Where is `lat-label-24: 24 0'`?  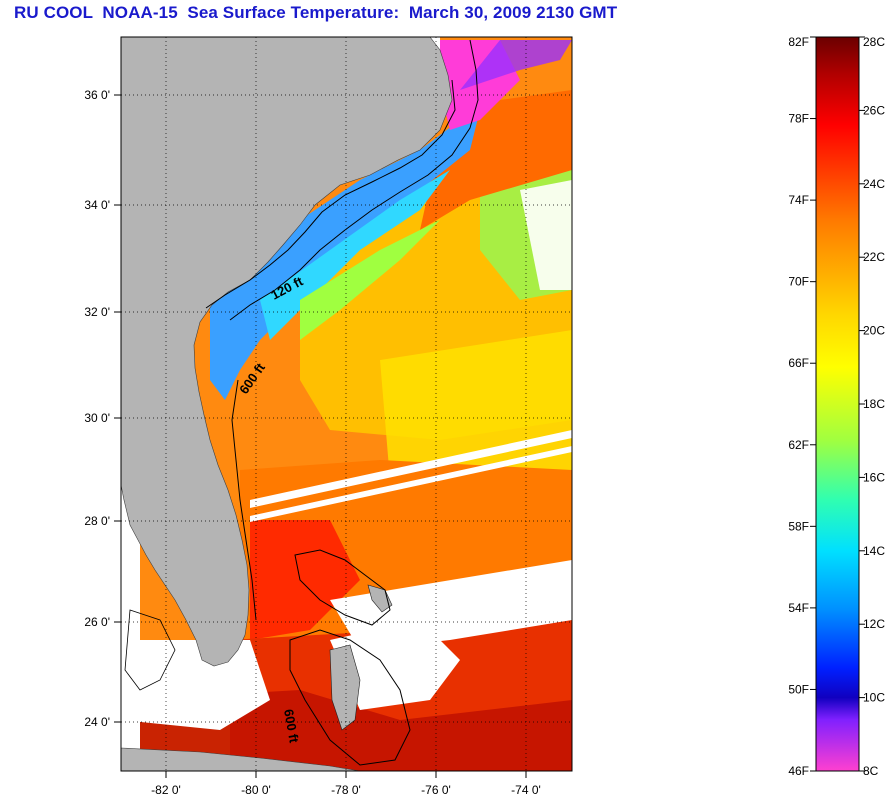 lat-label-24: 24 0' is located at coordinates (97, 722).